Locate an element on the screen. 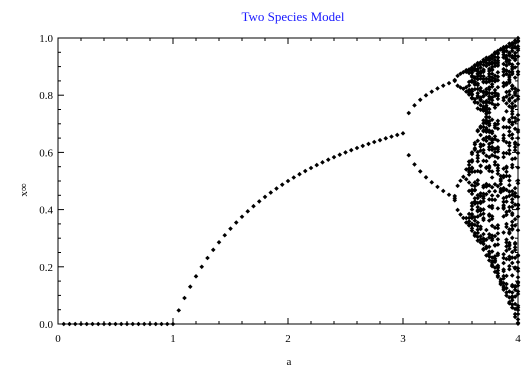  x-tick-label: 4 is located at coordinates (518, 339).